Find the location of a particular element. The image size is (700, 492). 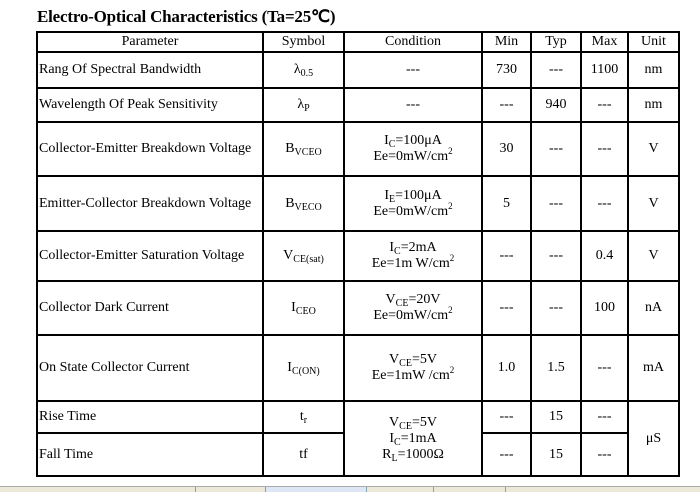

symbol-cell: tf is located at coordinates (303, 454).